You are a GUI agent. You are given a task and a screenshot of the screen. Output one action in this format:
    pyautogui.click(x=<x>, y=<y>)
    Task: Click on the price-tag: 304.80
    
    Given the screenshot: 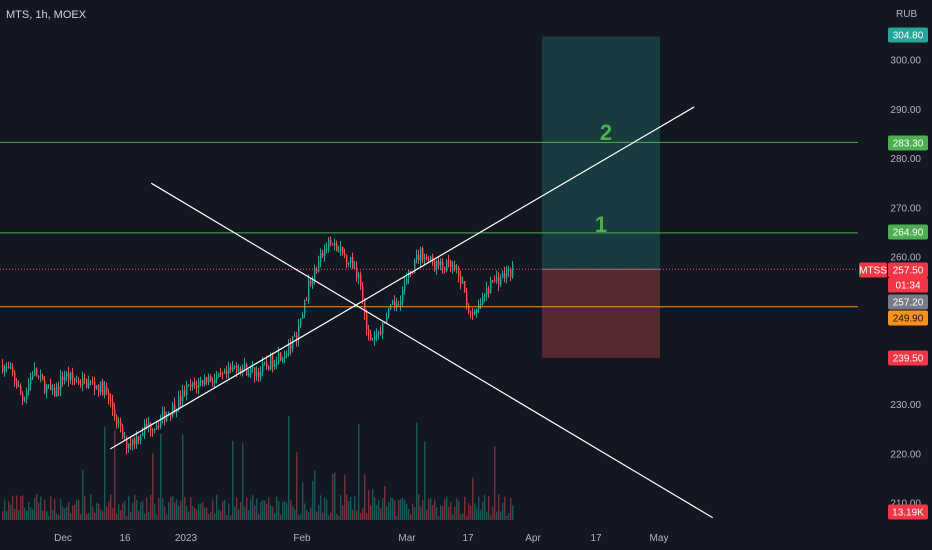 What is the action you would take?
    pyautogui.click(x=908, y=35)
    